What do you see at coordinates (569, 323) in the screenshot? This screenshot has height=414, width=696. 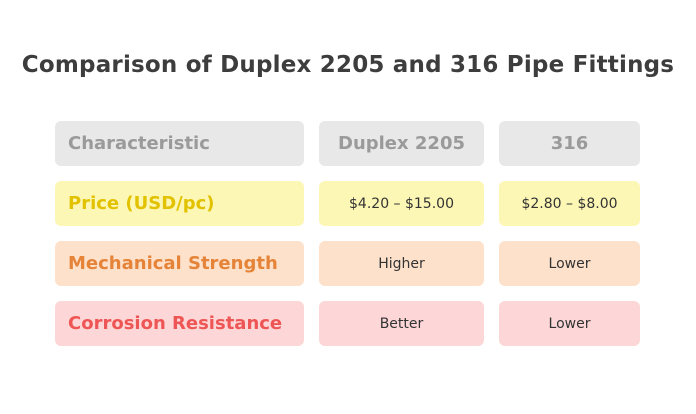 I see `cell-corrosion-316: Lower` at bounding box center [569, 323].